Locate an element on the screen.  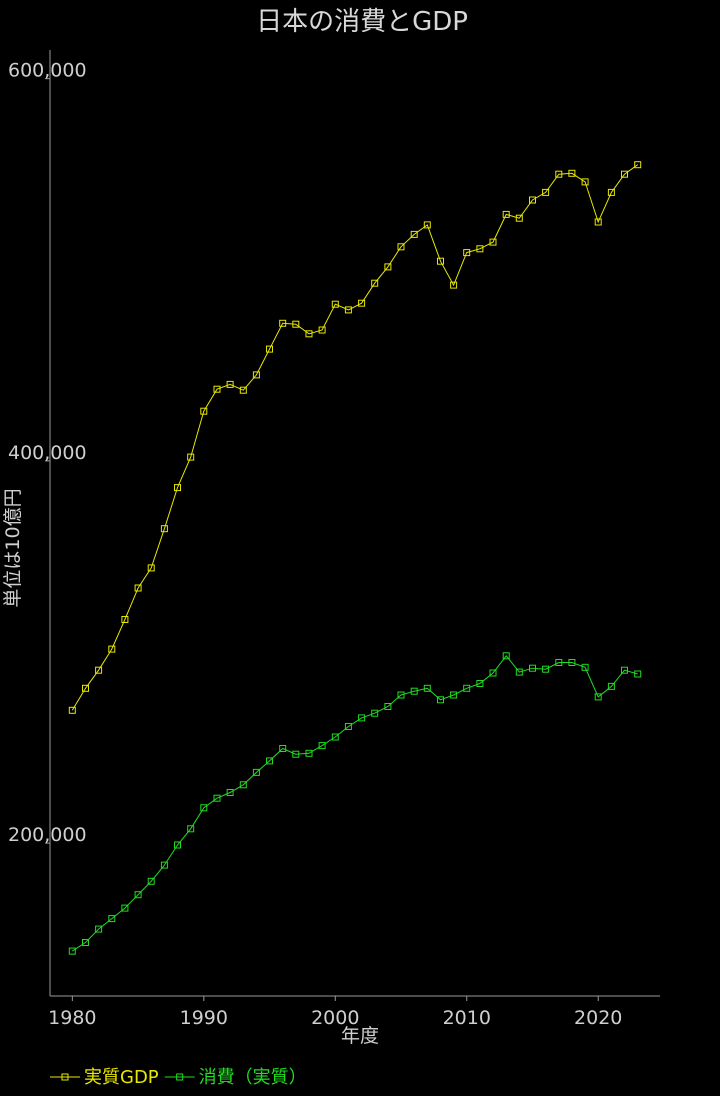
y-tick-label: 400,000 is located at coordinates (47, 453).